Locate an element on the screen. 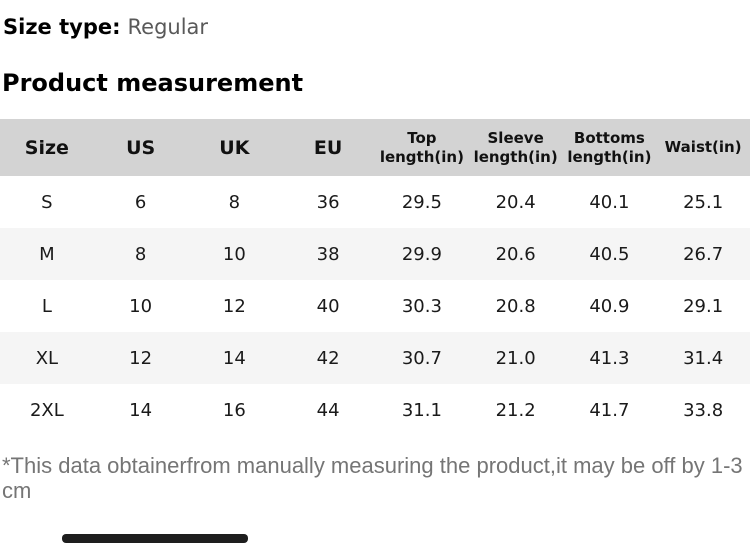  column-header: US is located at coordinates (140, 147).